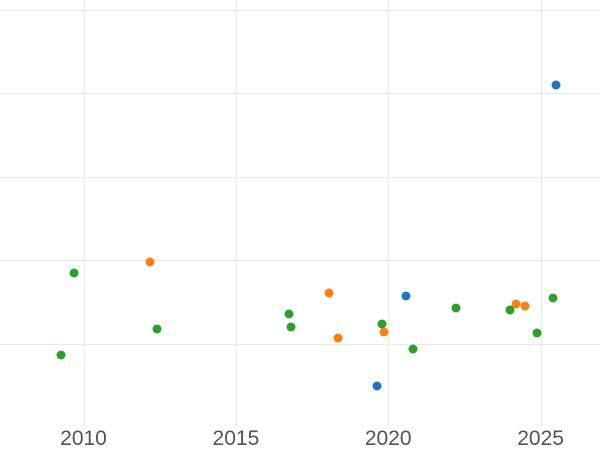 The width and height of the screenshot is (600, 450). What do you see at coordinates (300, 438) in the screenshot?
I see `x-axis: 2010 2015 2020 2025` at bounding box center [300, 438].